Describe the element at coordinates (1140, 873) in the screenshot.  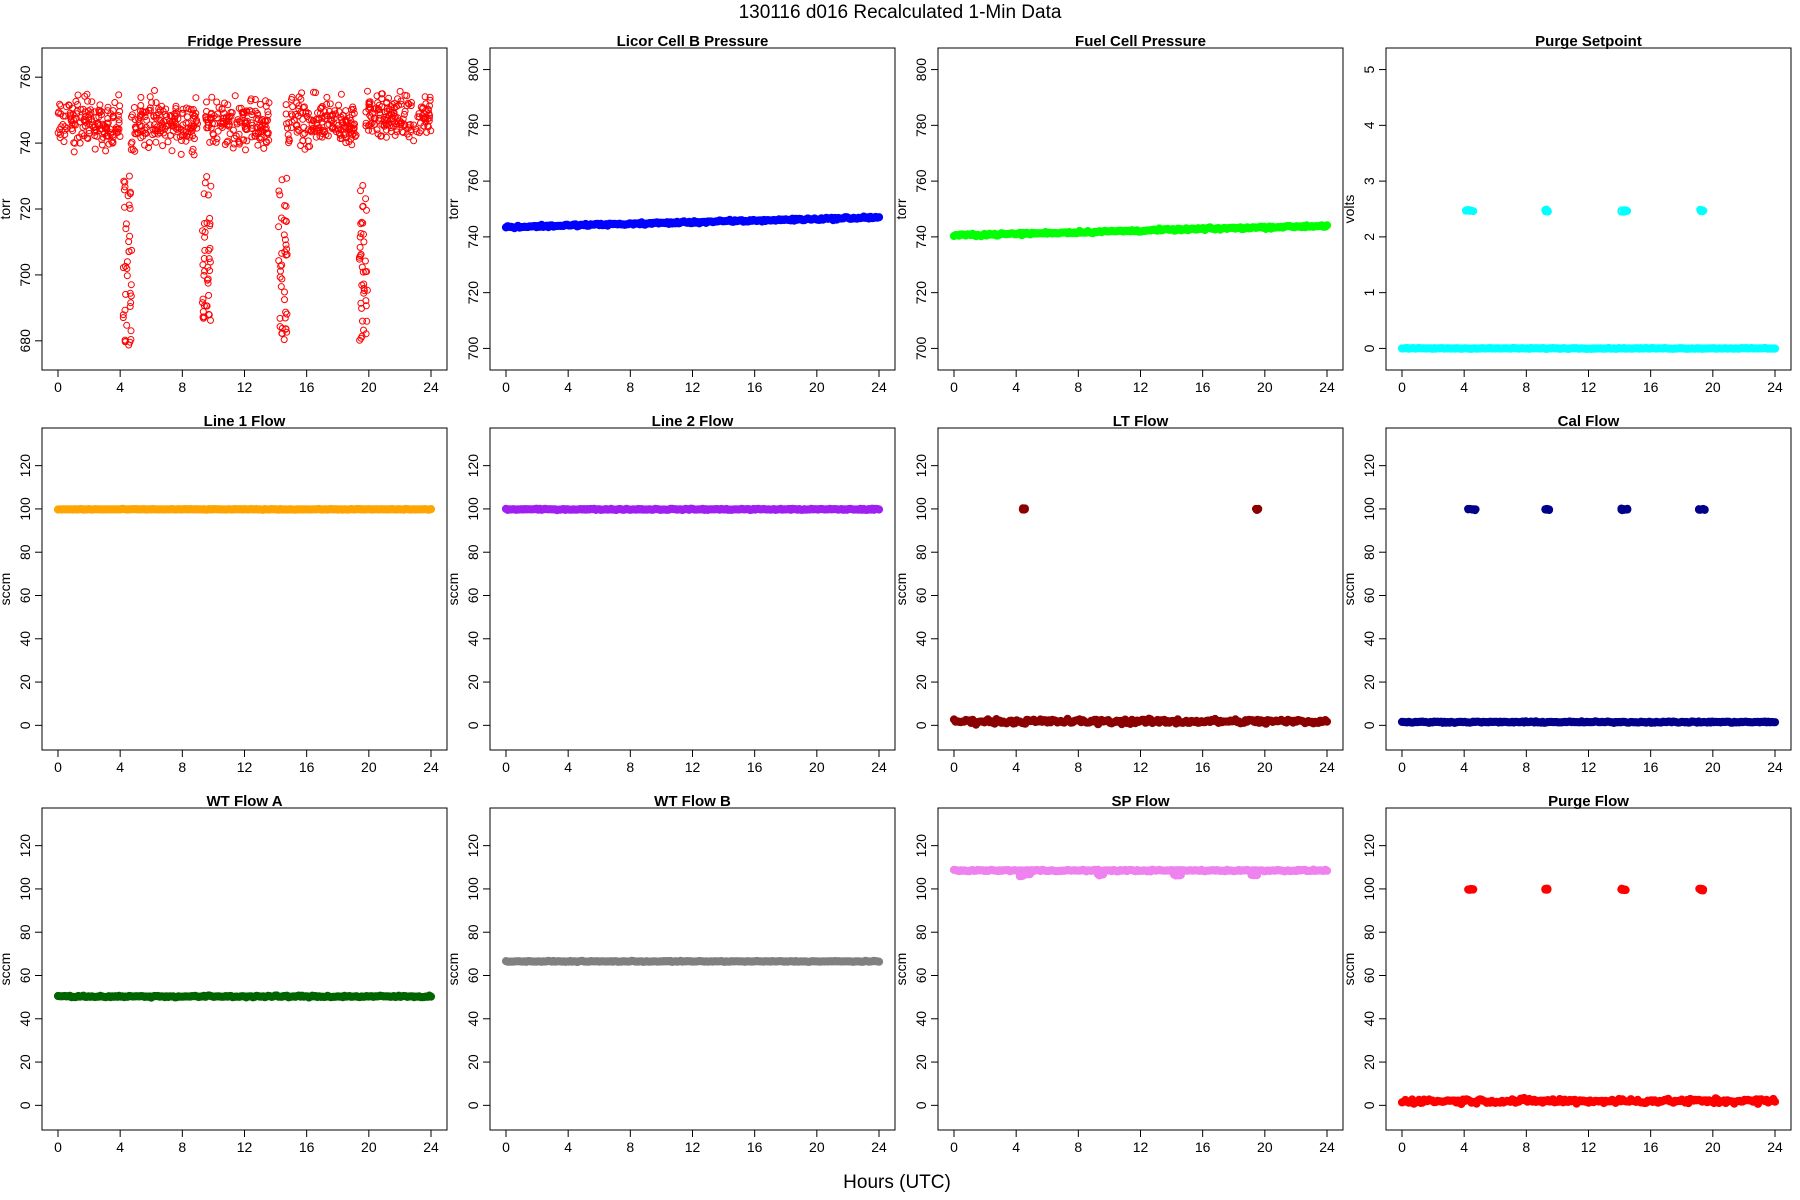
I see `data-points` at that location.